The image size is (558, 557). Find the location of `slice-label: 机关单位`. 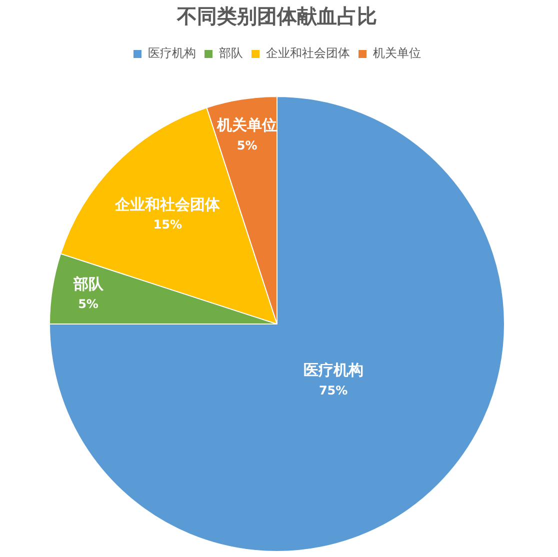

slice-label: 机关单位 is located at coordinates (247, 125).